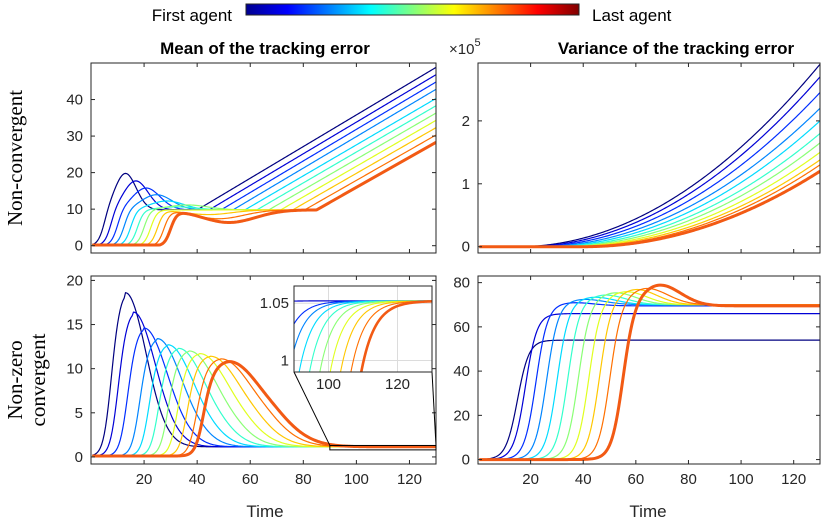  I want to click on title-variance: Variance of the tracking error, so click(676, 48).